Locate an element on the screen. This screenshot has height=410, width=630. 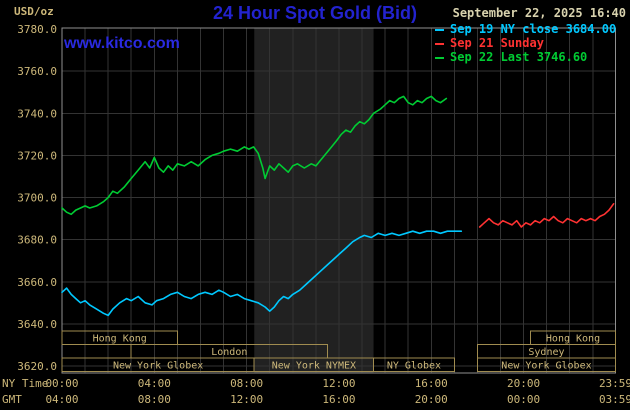
y-axis-tick: 3760.0 is located at coordinates (37, 71).